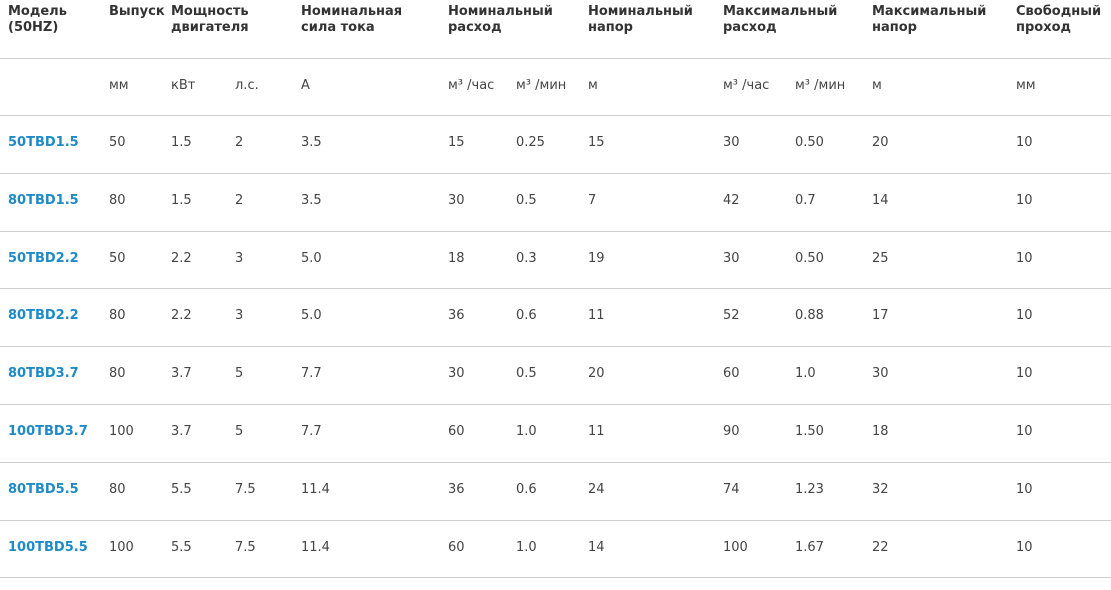  What do you see at coordinates (526, 547) in the screenshot?
I see `table-cell: 1.0` at bounding box center [526, 547].